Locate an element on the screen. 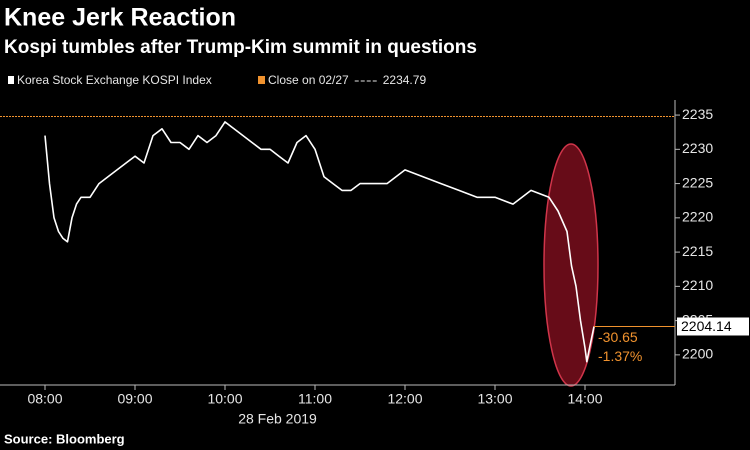 The height and width of the screenshot is (450, 750). y-tick-label: 2225 is located at coordinates (697, 182).